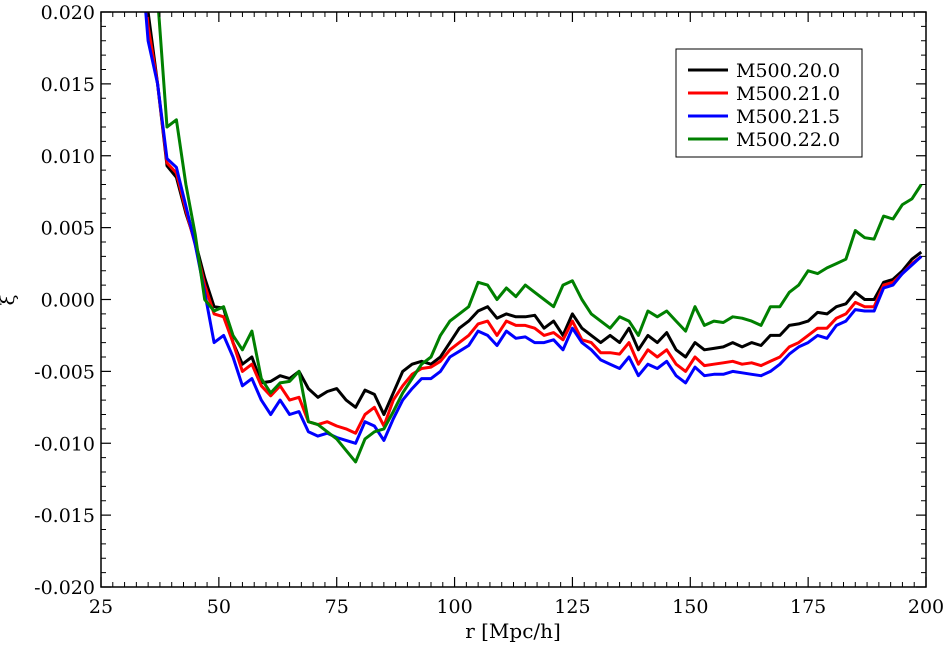 The height and width of the screenshot is (645, 946). Describe the element at coordinates (572, 607) in the screenshot. I see `x-tick-label: 125` at that location.